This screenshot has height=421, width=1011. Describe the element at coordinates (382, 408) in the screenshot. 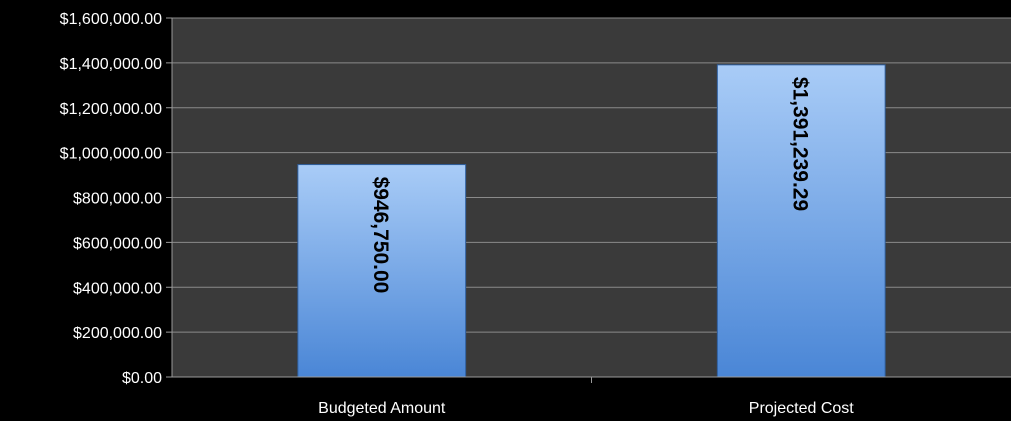

I see `x-category-label: Budgeted Amount` at that location.